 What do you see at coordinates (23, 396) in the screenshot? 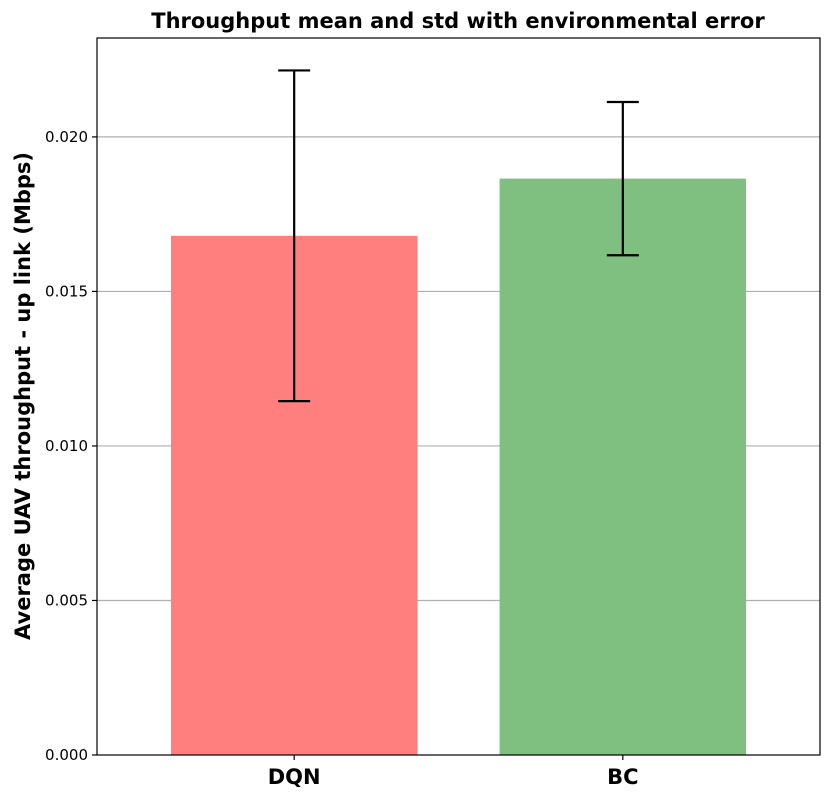
I see `y-axis-label: Average UAV throughput - up link (Mbps)` at bounding box center [23, 396].